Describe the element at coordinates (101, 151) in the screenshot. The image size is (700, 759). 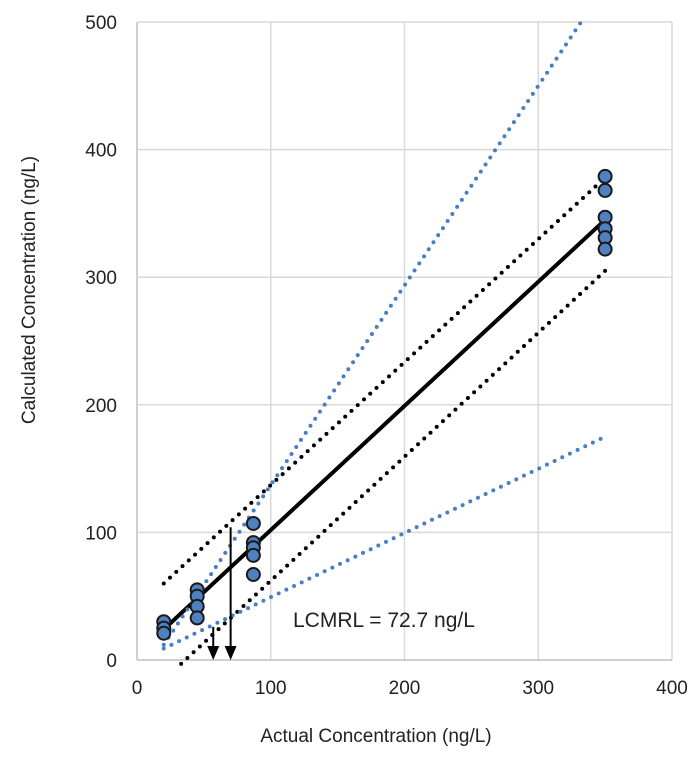
I see `y-tick-label: 400` at that location.